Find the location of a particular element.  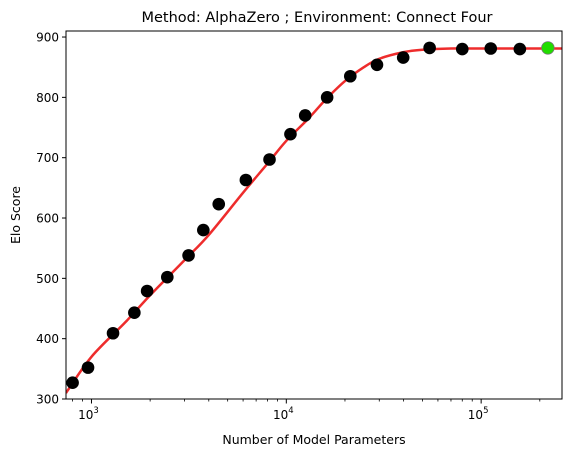

y-axis: 300 400 500 600 700 800 900 is located at coordinates (51, 219).